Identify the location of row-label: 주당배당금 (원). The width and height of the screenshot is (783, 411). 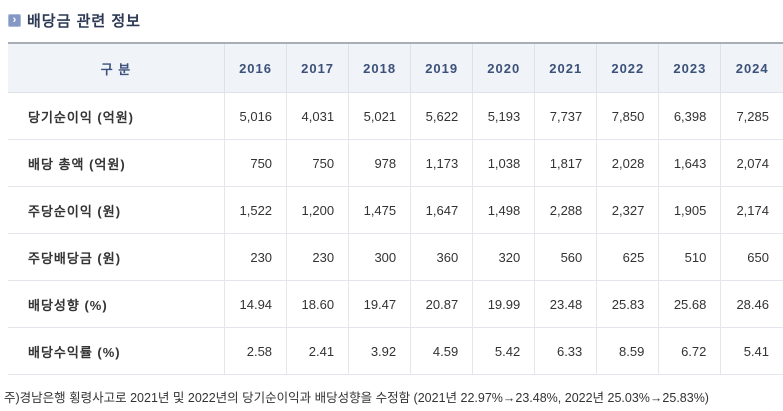
(116, 257).